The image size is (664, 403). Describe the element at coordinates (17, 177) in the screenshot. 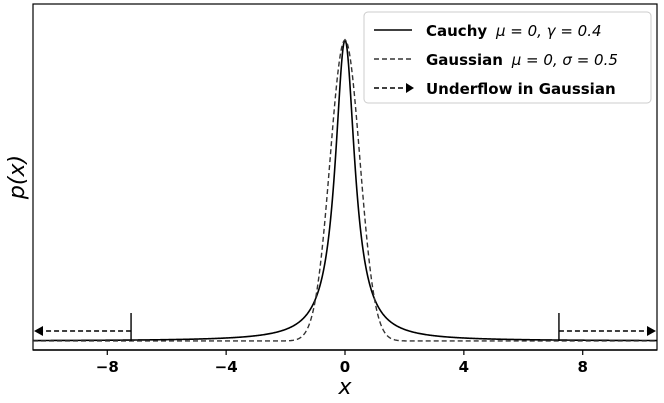

I see `y-axis-label: p(x)` at that location.